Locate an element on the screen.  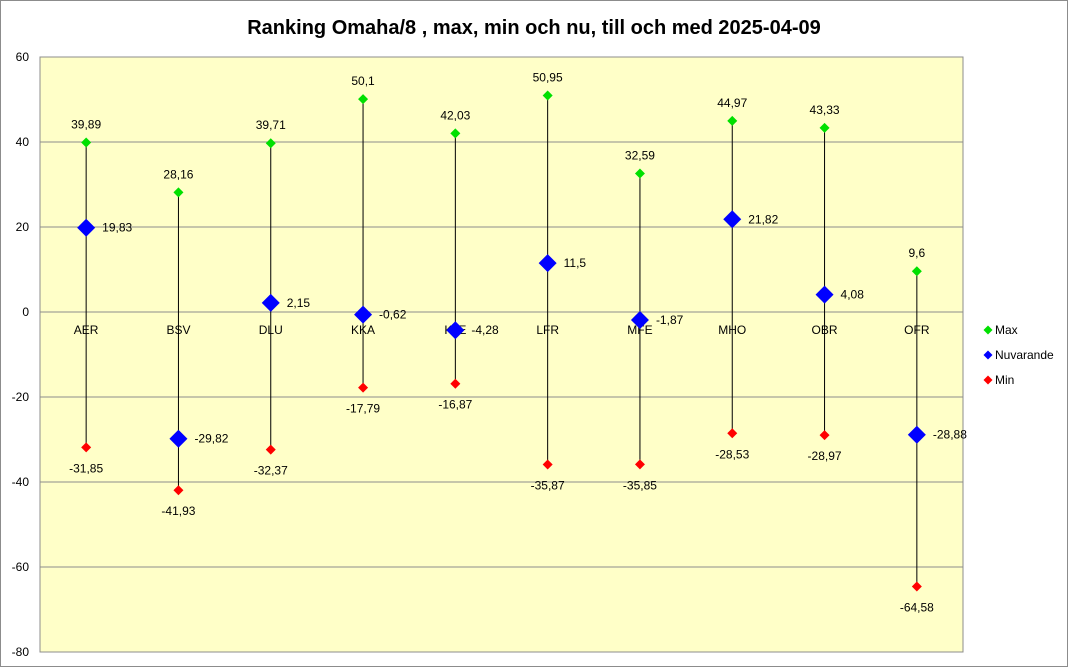
x-tick-label: AER is located at coordinates (86, 330).